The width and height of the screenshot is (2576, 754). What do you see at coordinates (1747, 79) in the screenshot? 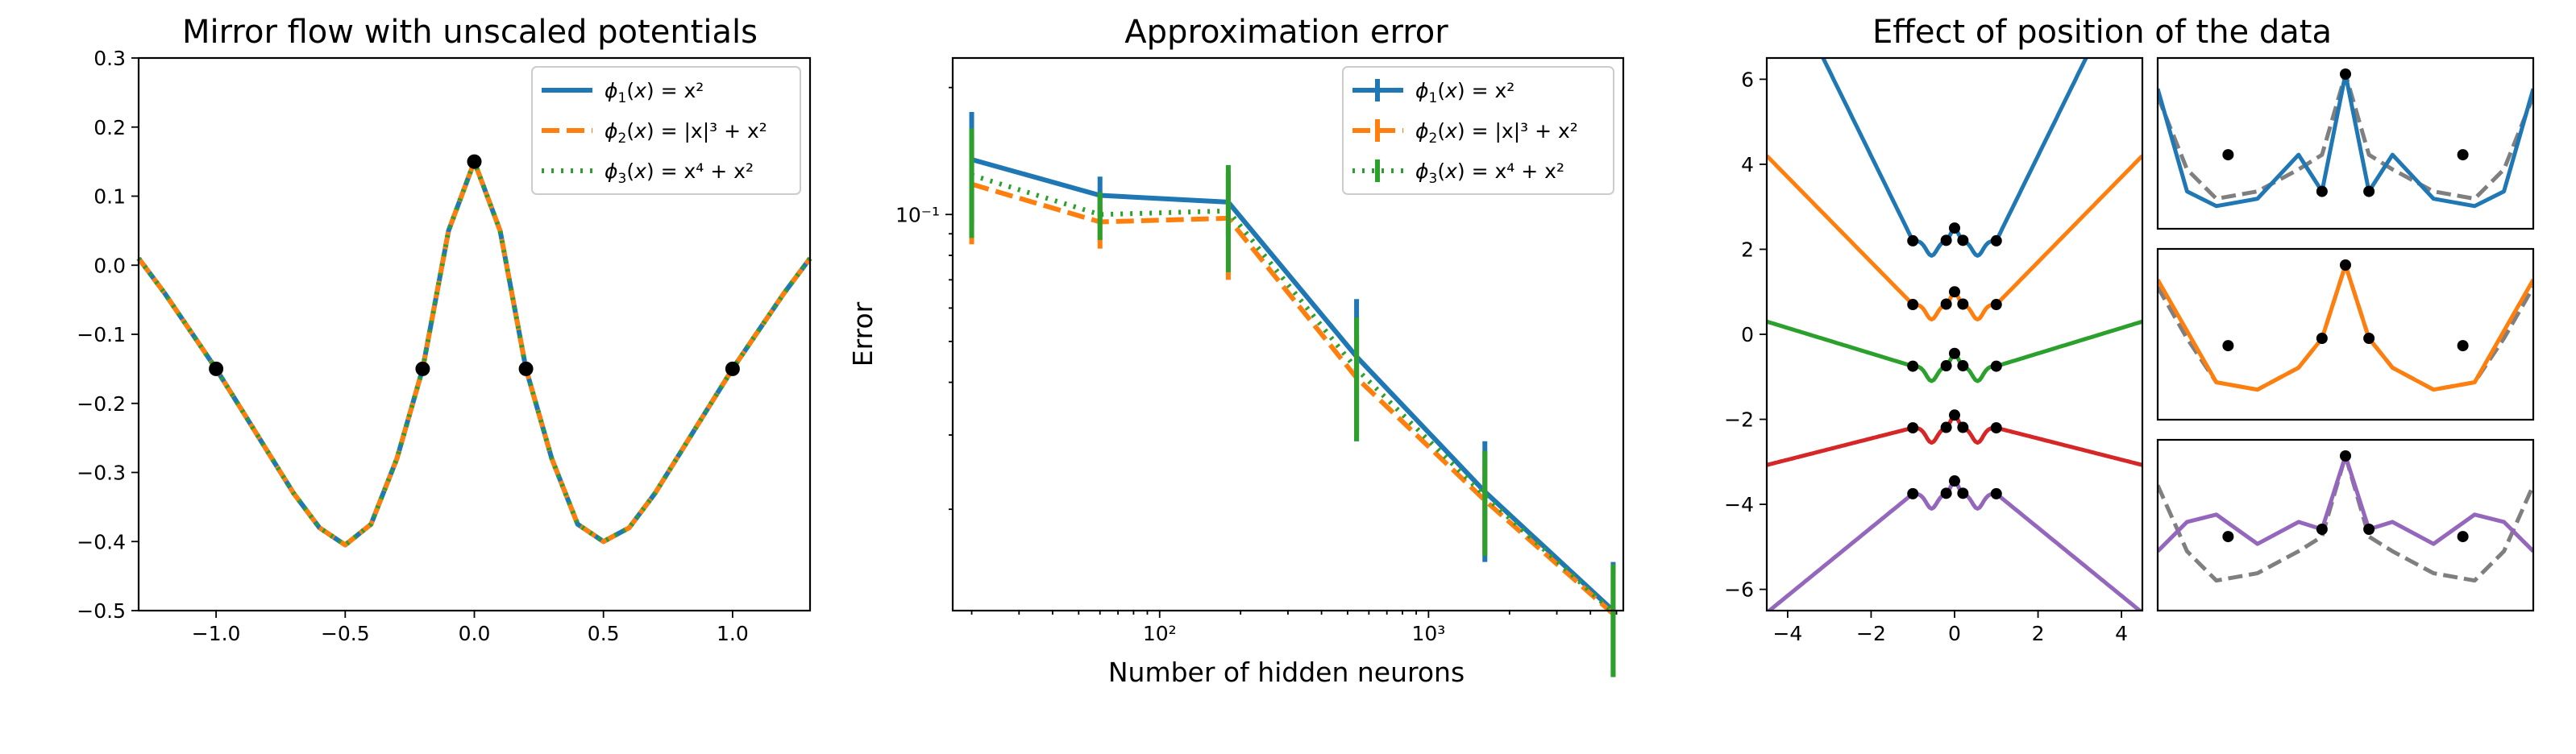
I see `y-tick-label: 6` at bounding box center [1747, 79].